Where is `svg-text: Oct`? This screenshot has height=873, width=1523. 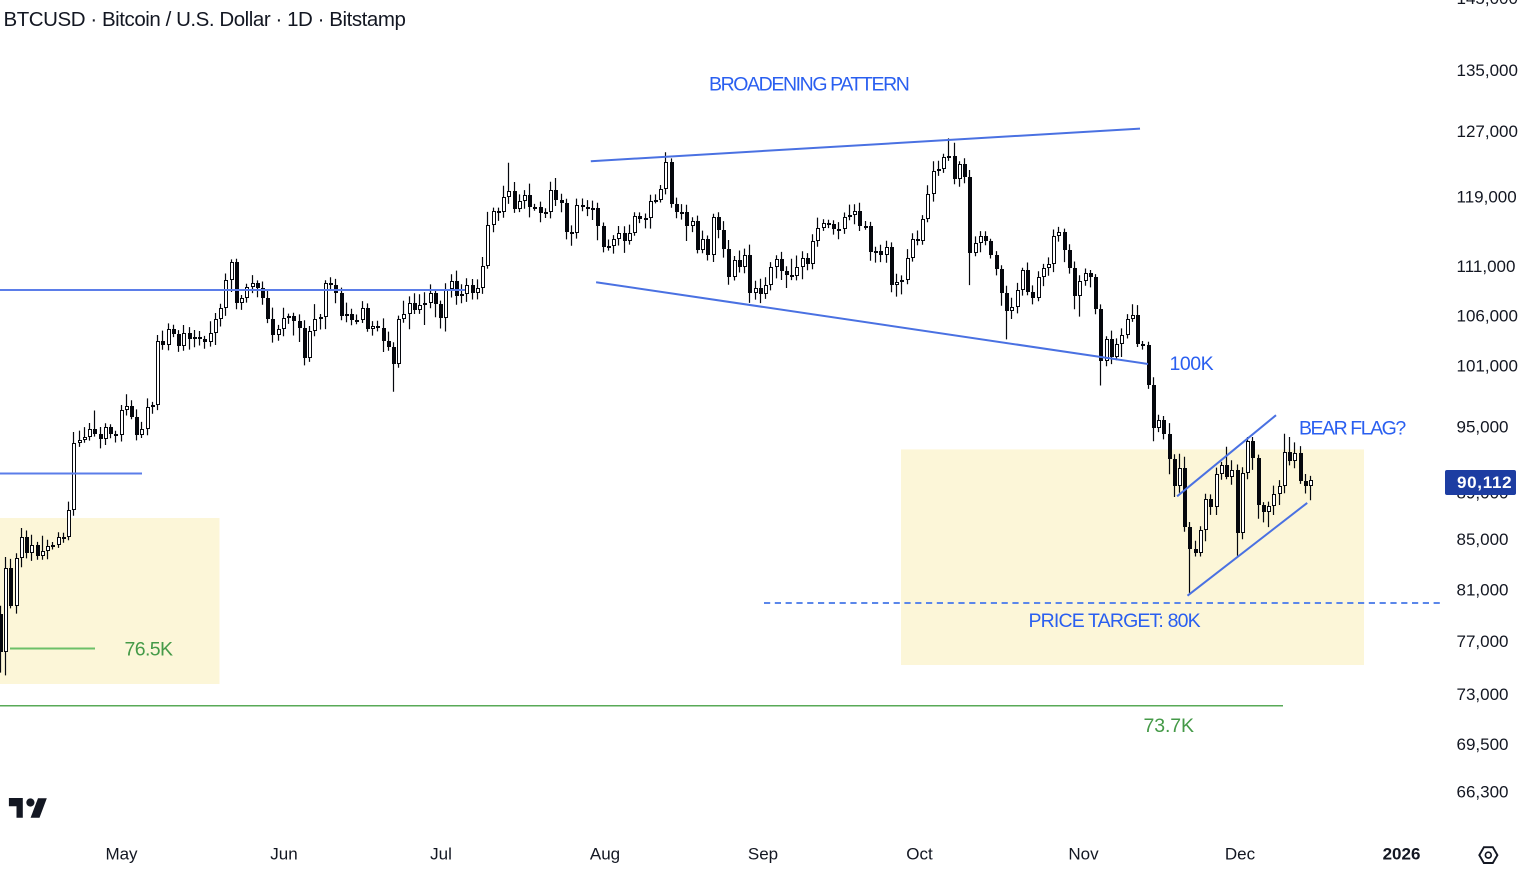 svg-text: Oct is located at coordinates (919, 854).